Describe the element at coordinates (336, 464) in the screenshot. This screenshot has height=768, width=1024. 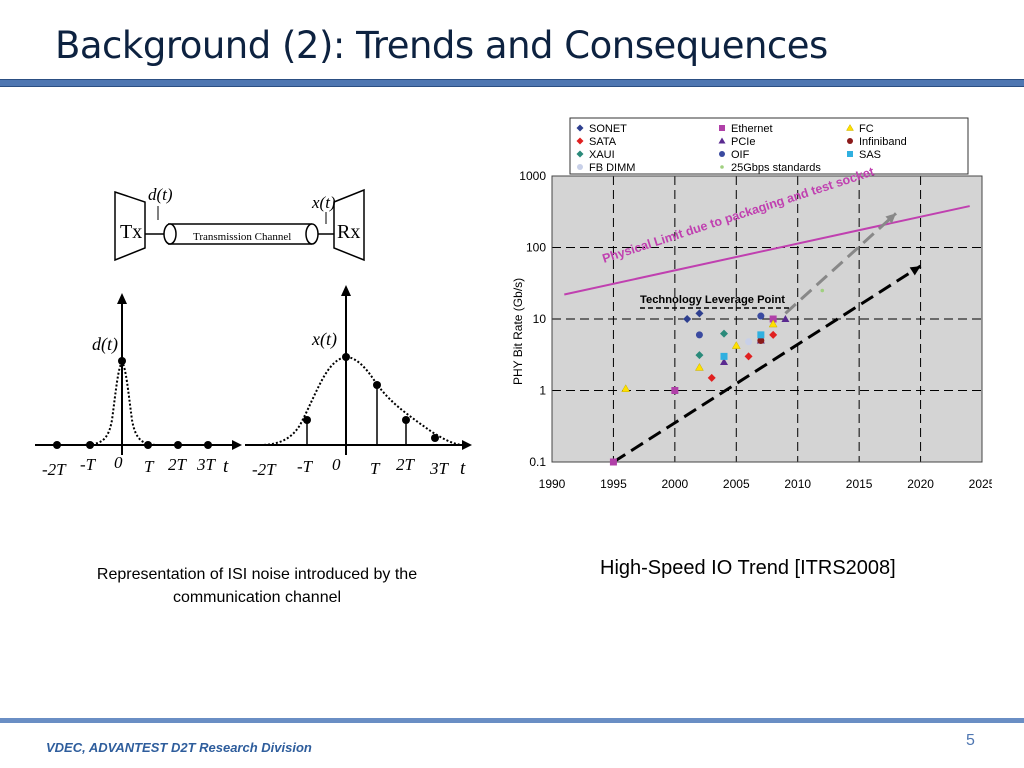
I see `right-tick-0: 0` at that location.